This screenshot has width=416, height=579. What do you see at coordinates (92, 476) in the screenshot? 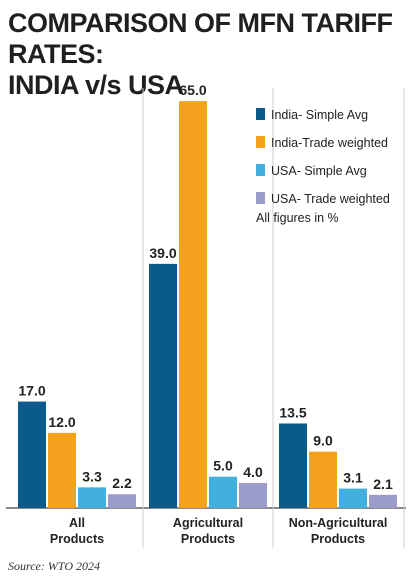
I see `data-label-g1-s3: 3.3` at bounding box center [92, 476].